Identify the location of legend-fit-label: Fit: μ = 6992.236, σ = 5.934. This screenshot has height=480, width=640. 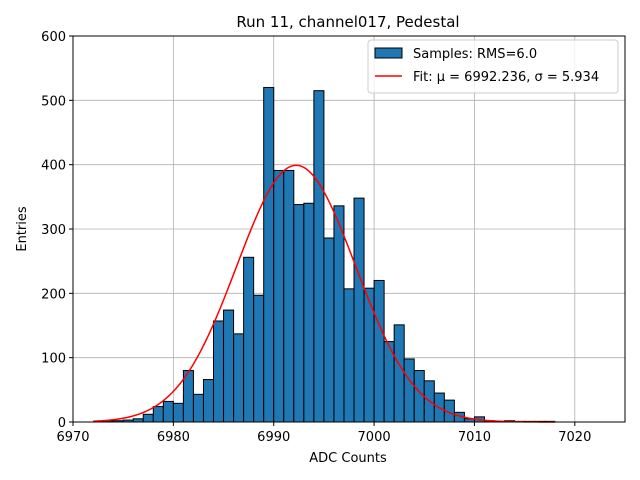
(506, 77).